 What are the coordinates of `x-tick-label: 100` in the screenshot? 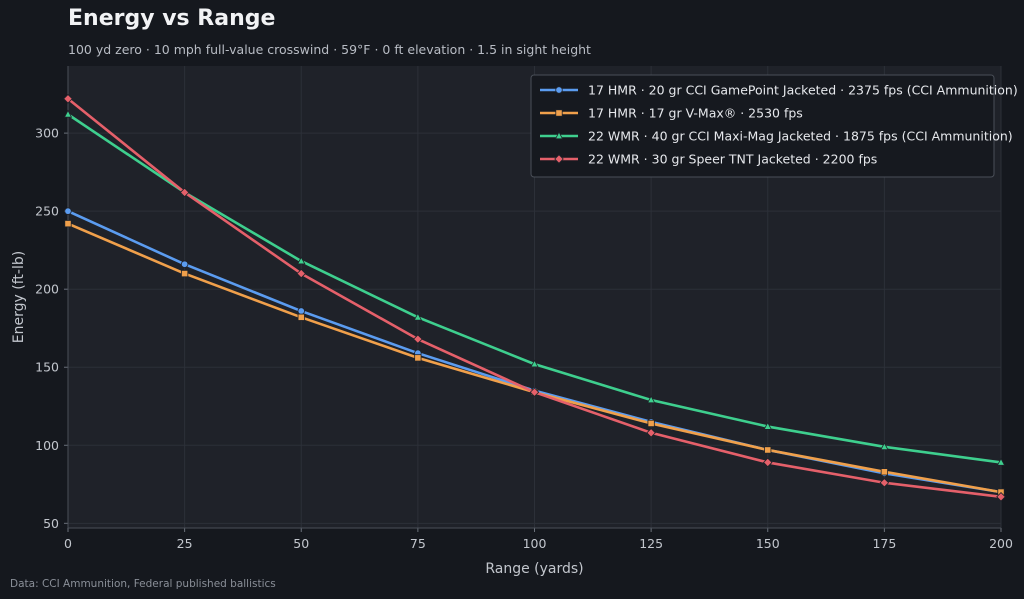 It's located at (535, 543).